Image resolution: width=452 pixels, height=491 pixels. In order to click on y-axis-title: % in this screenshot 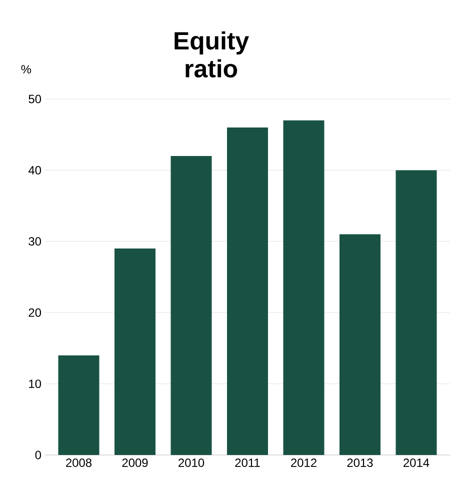, I will do `click(26, 69)`.